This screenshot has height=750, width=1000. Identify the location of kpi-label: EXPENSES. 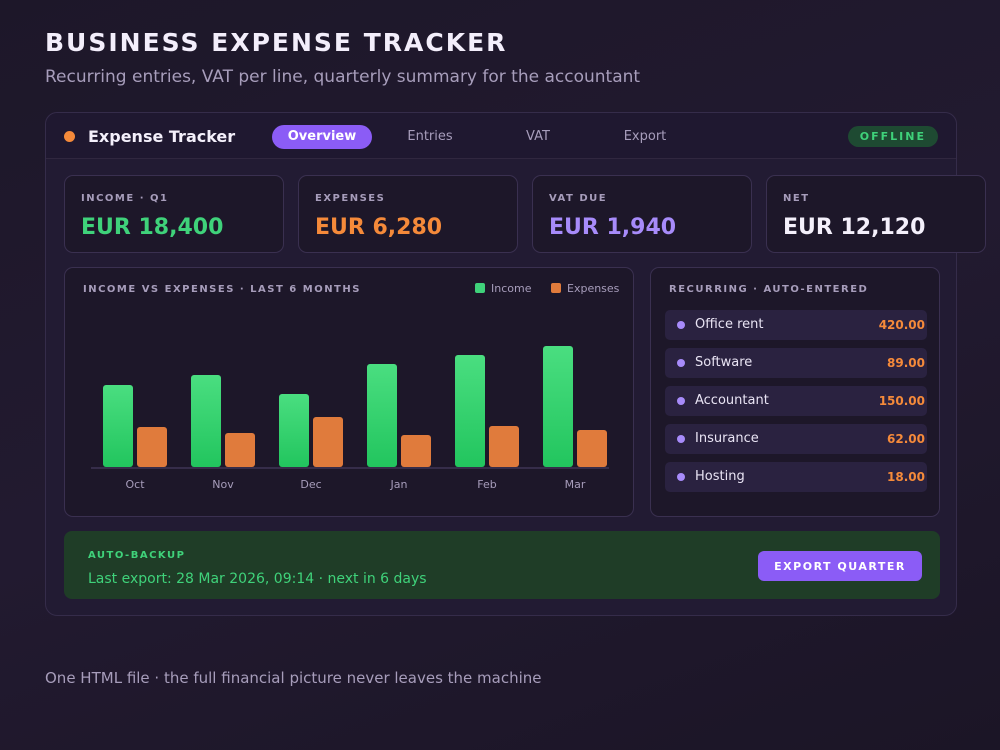
(350, 198).